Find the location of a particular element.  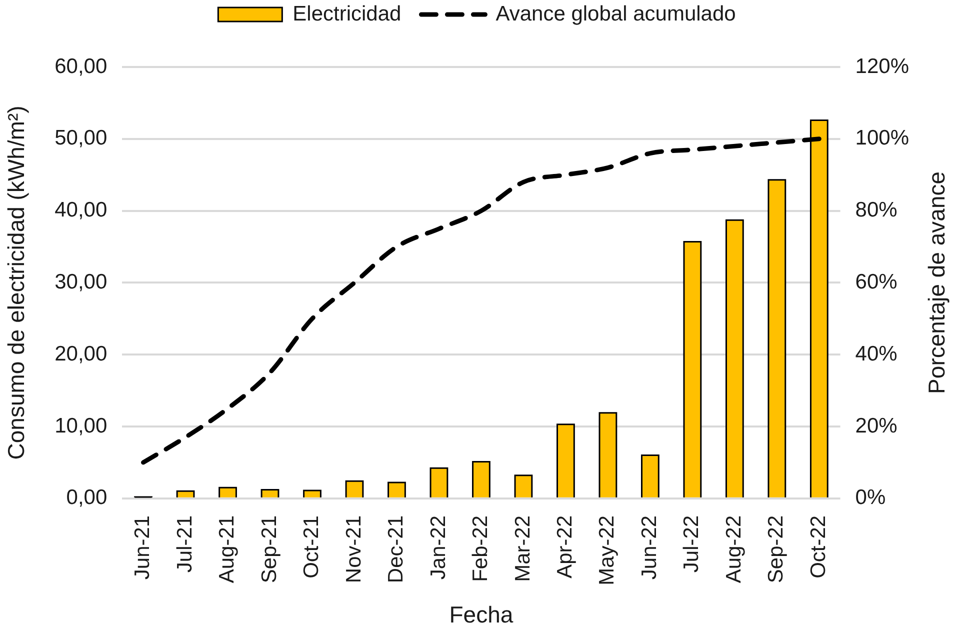

x-tick-label: May-22 is located at coordinates (607, 550).